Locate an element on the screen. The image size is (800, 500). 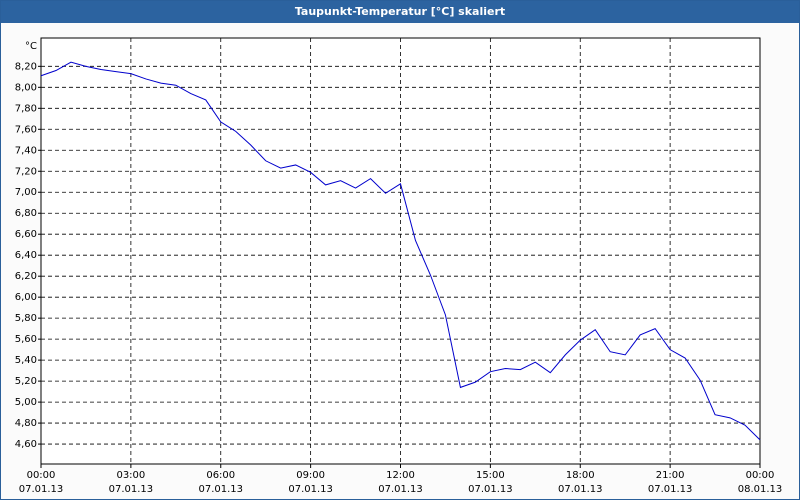
y-tick-label: 7,80 is located at coordinates (26, 108).